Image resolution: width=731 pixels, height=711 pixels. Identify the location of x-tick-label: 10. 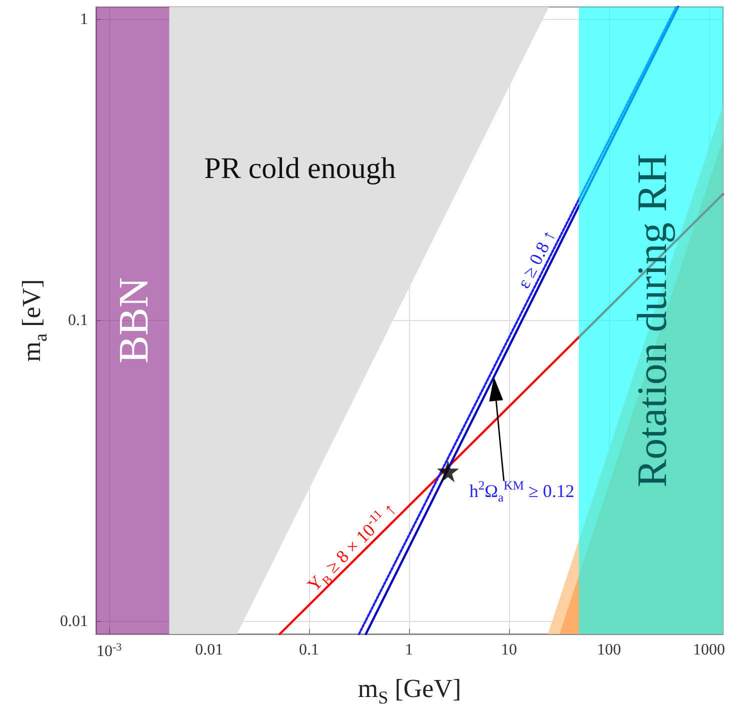
(509, 650).